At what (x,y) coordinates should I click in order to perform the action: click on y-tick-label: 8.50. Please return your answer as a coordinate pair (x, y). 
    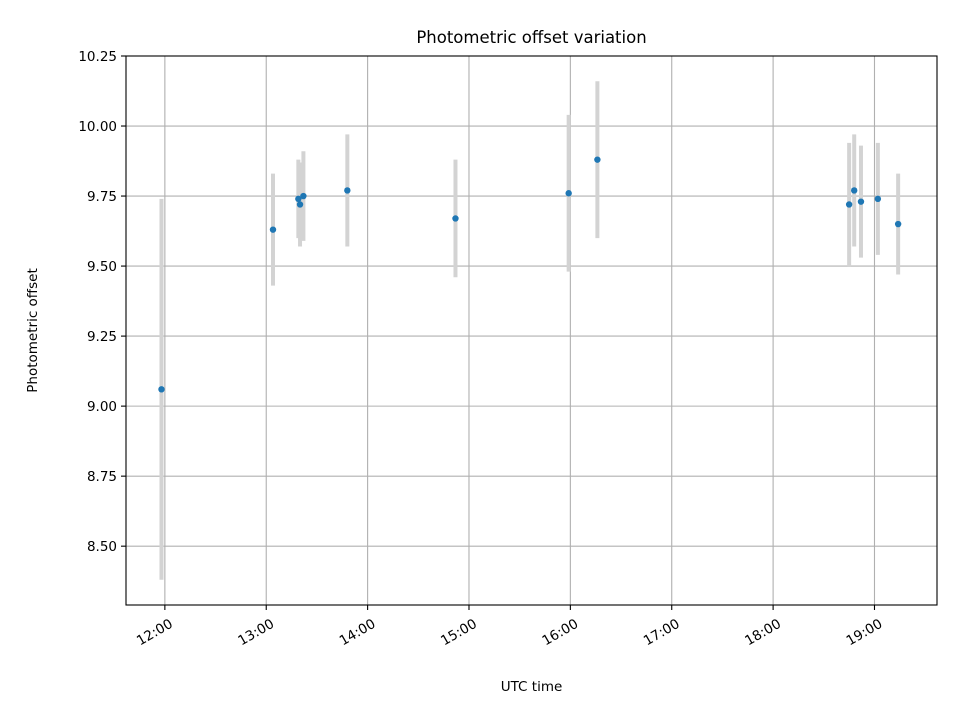
    Looking at the image, I should click on (102, 547).